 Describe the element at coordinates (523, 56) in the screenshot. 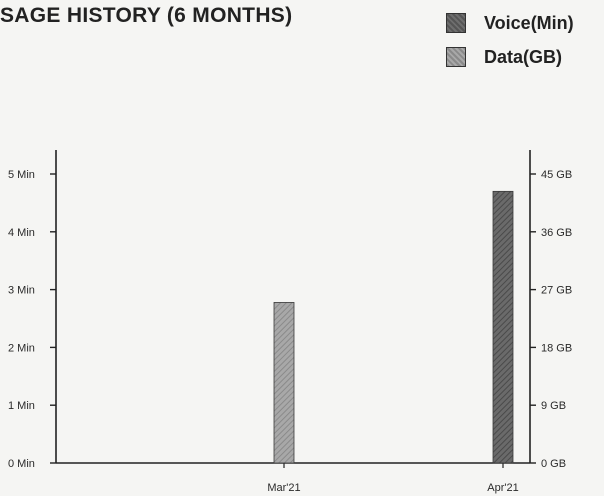

I see `legend-label-data: Data(GB)` at that location.